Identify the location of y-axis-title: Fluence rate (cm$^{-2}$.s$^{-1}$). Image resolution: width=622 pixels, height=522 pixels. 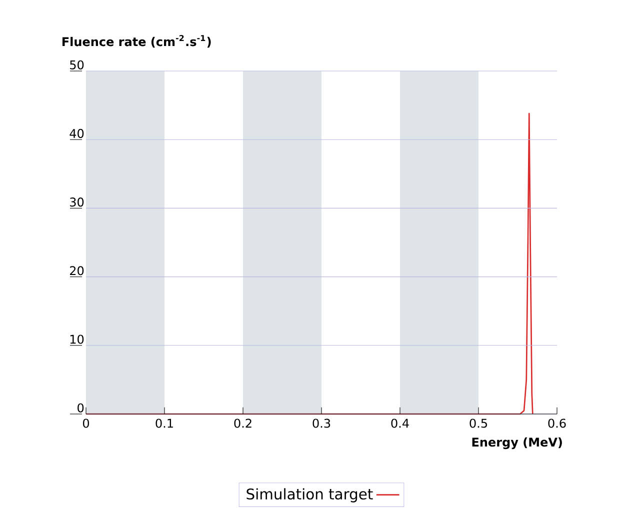
(136, 41).